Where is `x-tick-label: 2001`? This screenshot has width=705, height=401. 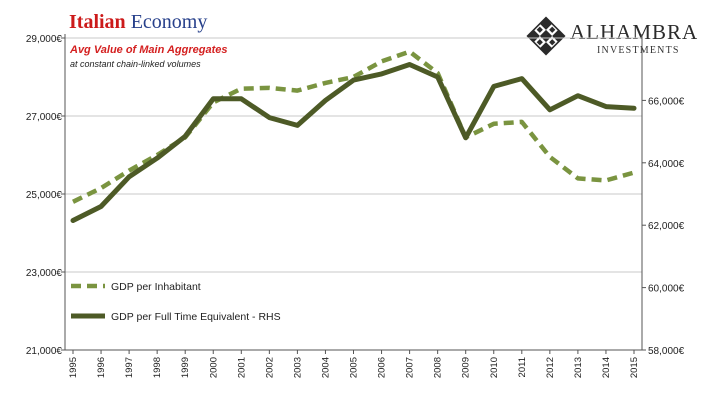 x-tick-label: 2001 is located at coordinates (241, 367).